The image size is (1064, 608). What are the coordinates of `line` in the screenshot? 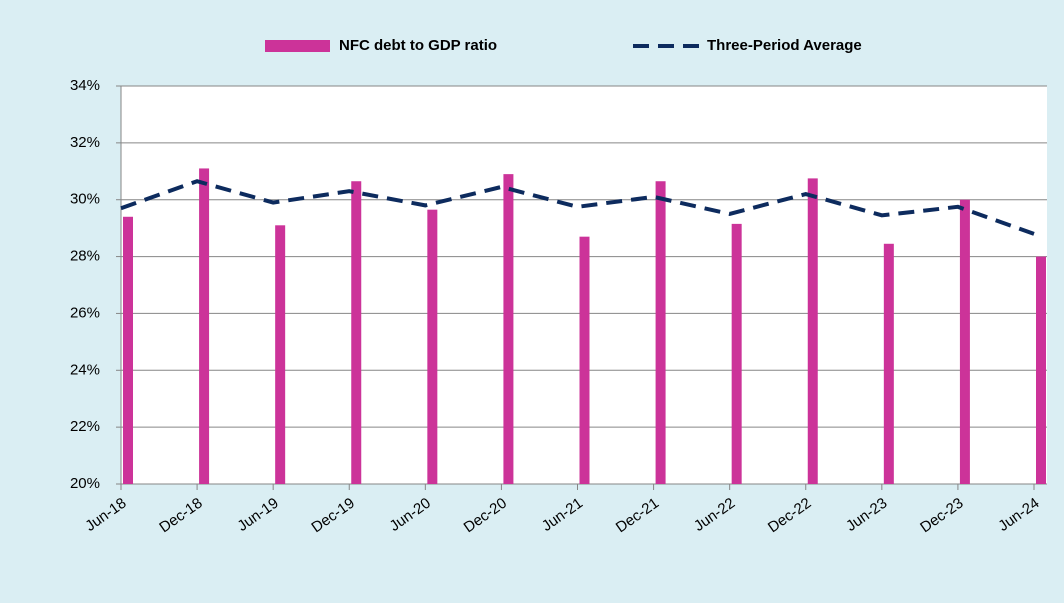 It's located at (577, 207).